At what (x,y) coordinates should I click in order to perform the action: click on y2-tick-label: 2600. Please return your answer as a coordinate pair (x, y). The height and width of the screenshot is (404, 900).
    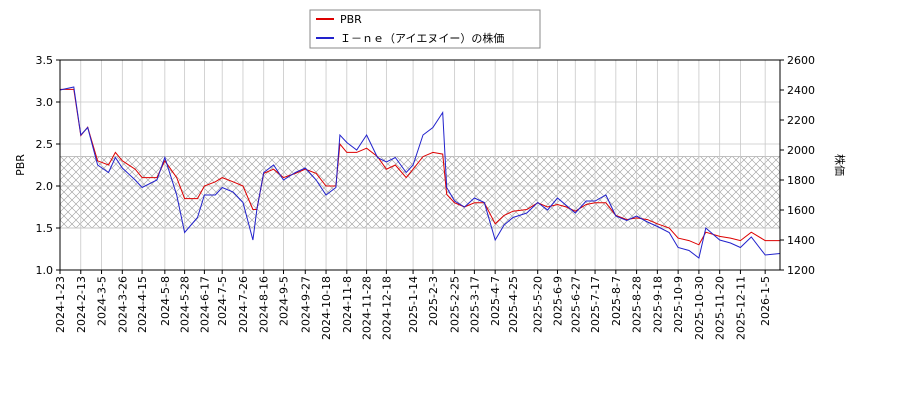
    Looking at the image, I should click on (801, 60).